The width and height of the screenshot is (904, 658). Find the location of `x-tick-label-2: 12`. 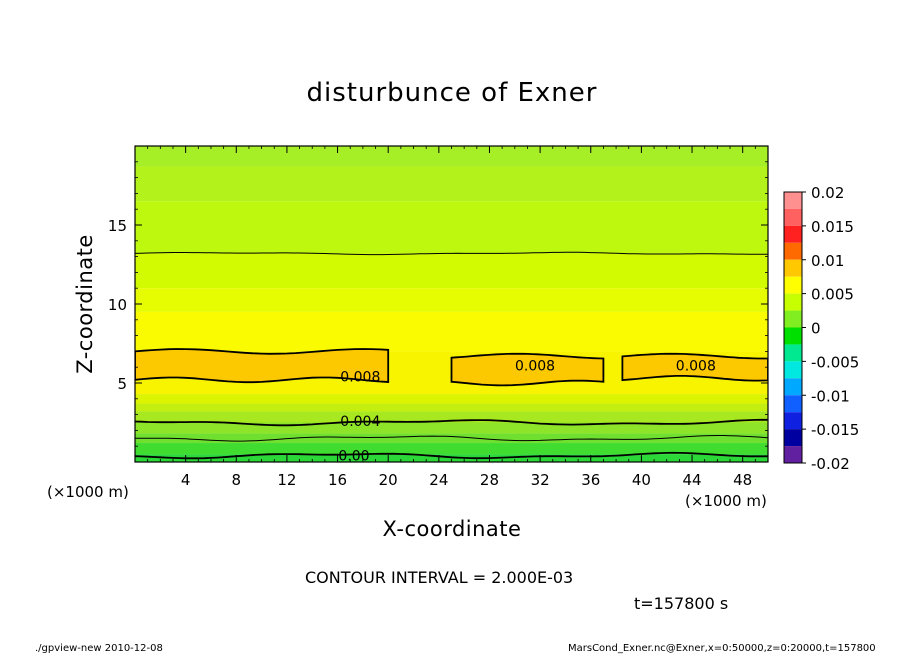

x-tick-label-2: 12 is located at coordinates (286, 480).